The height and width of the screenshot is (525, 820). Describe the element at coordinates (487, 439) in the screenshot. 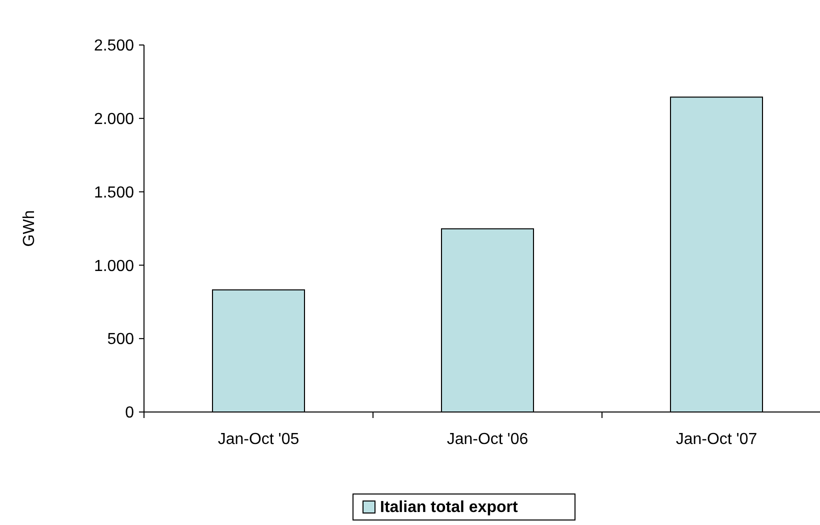

I see `x-tick-label: Jan-Oct '06` at that location.